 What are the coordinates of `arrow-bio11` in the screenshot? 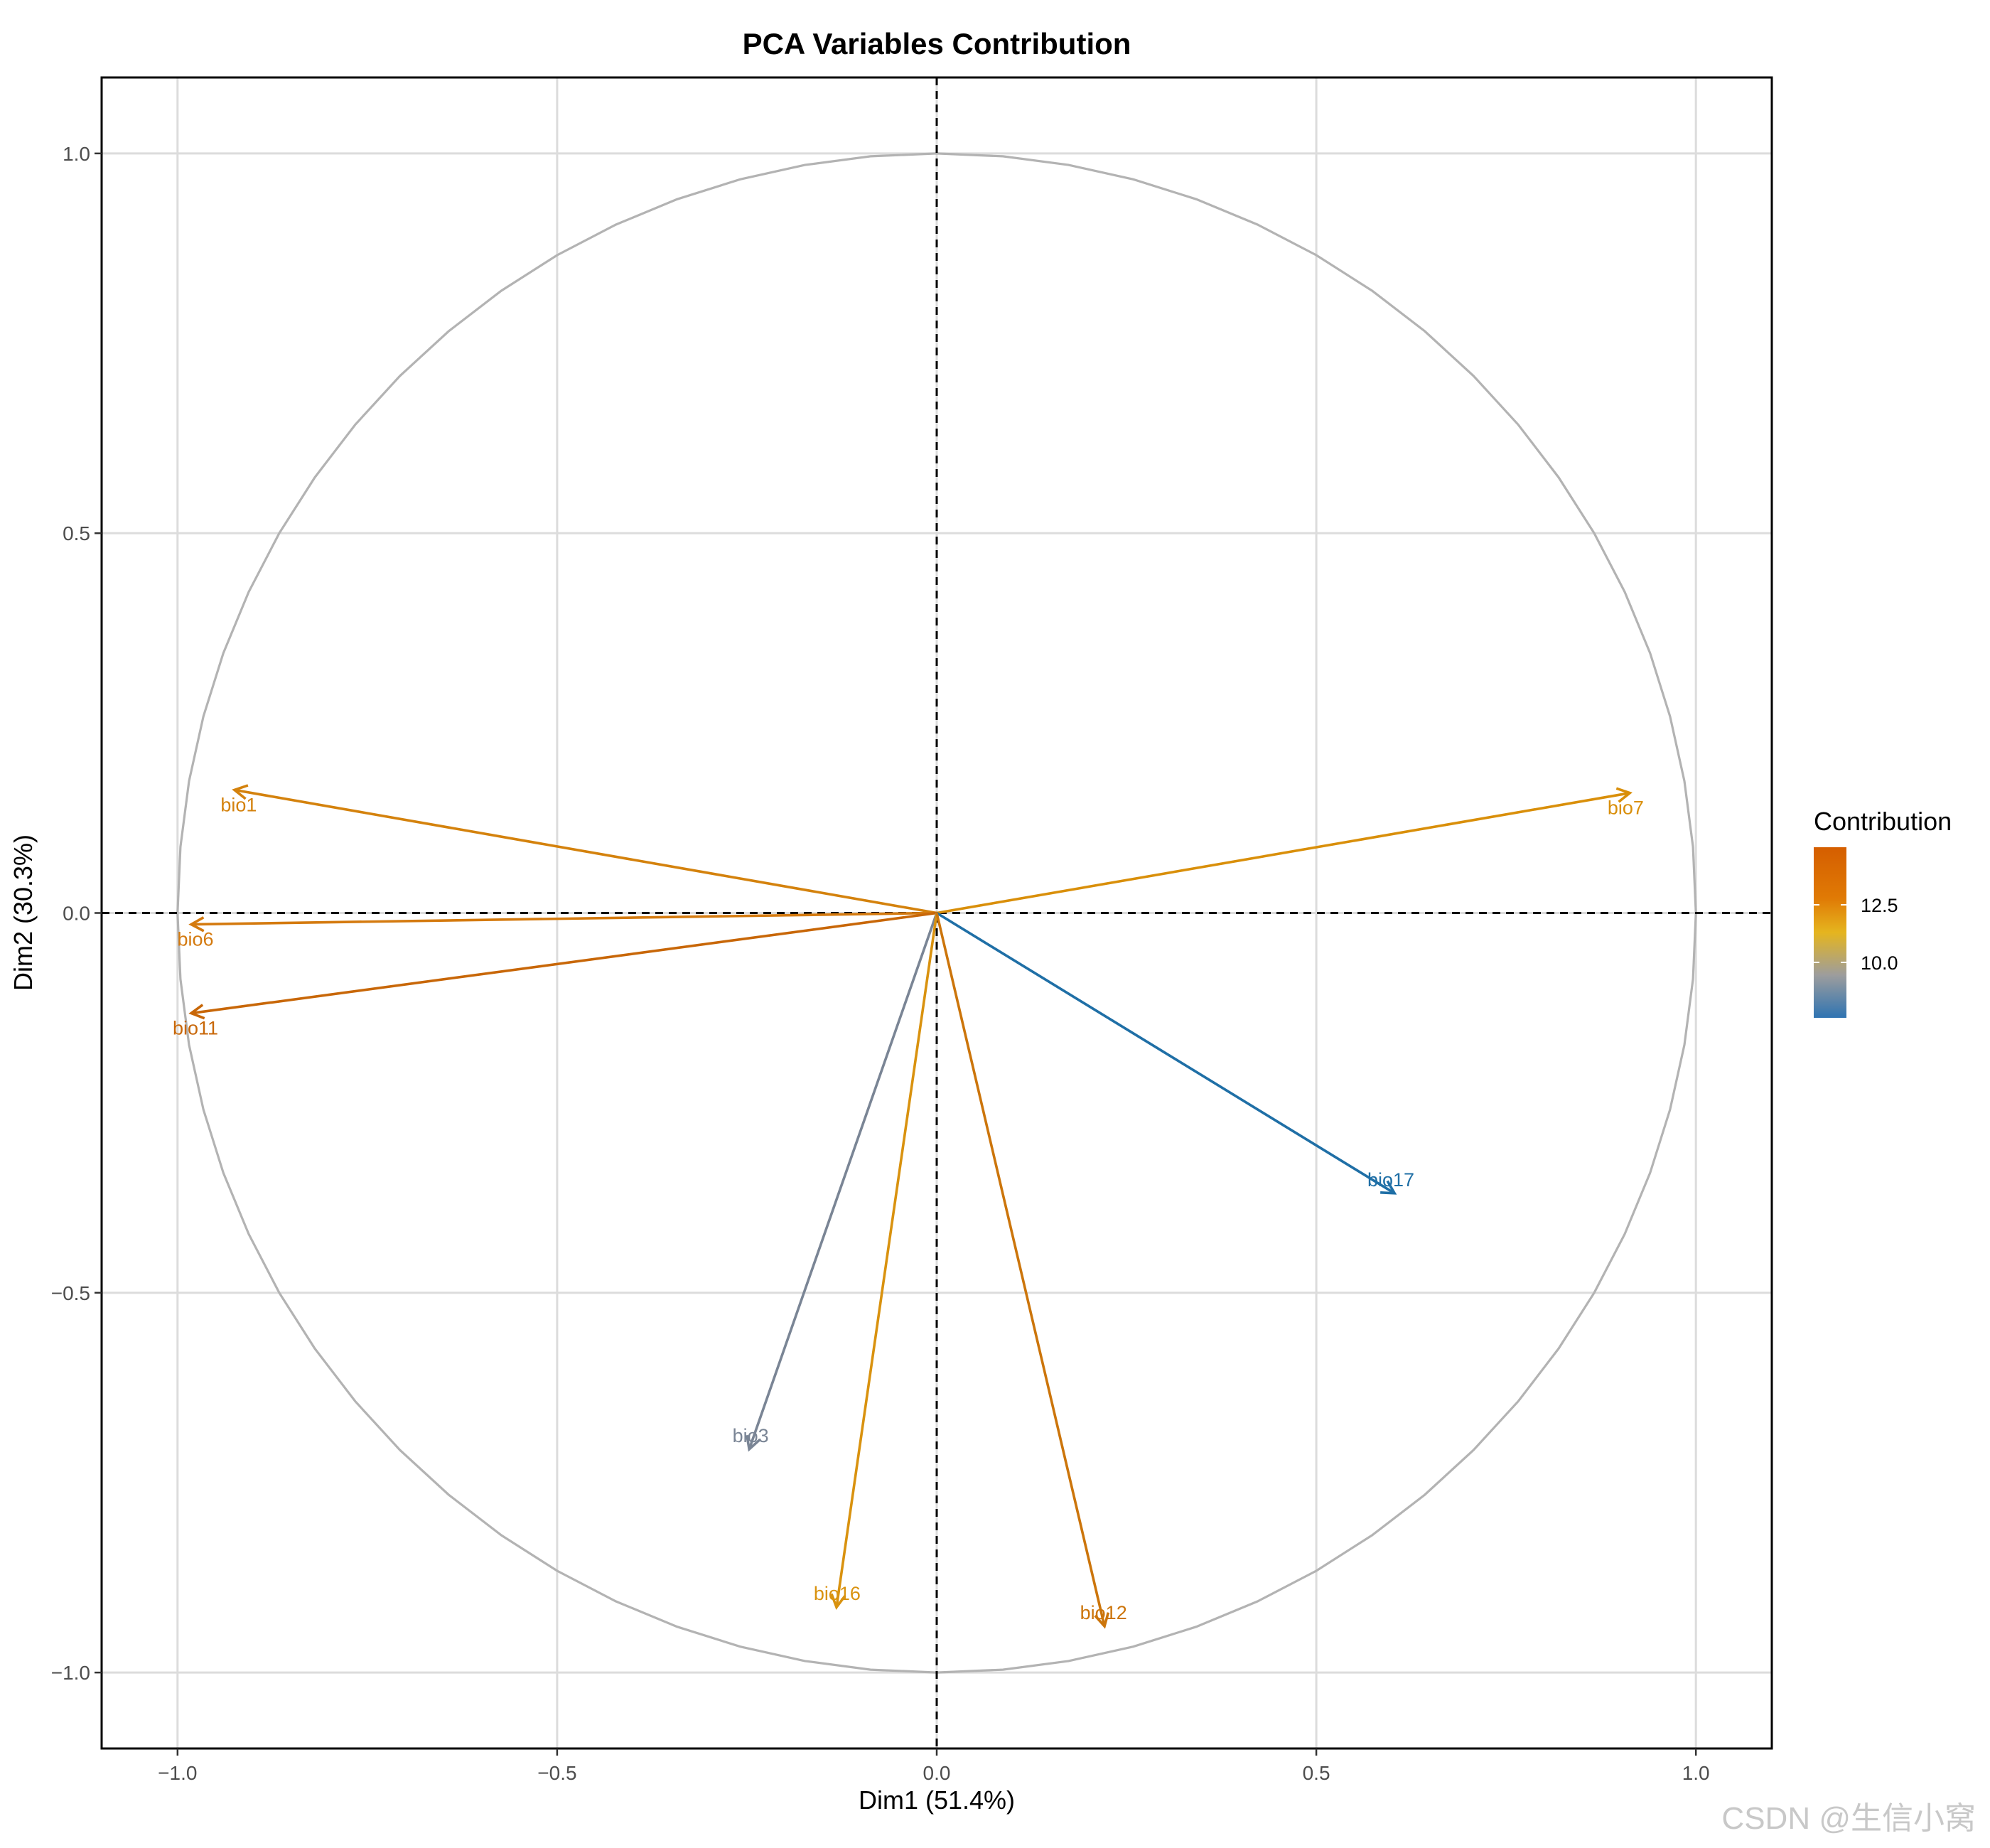 It's located at (563, 963).